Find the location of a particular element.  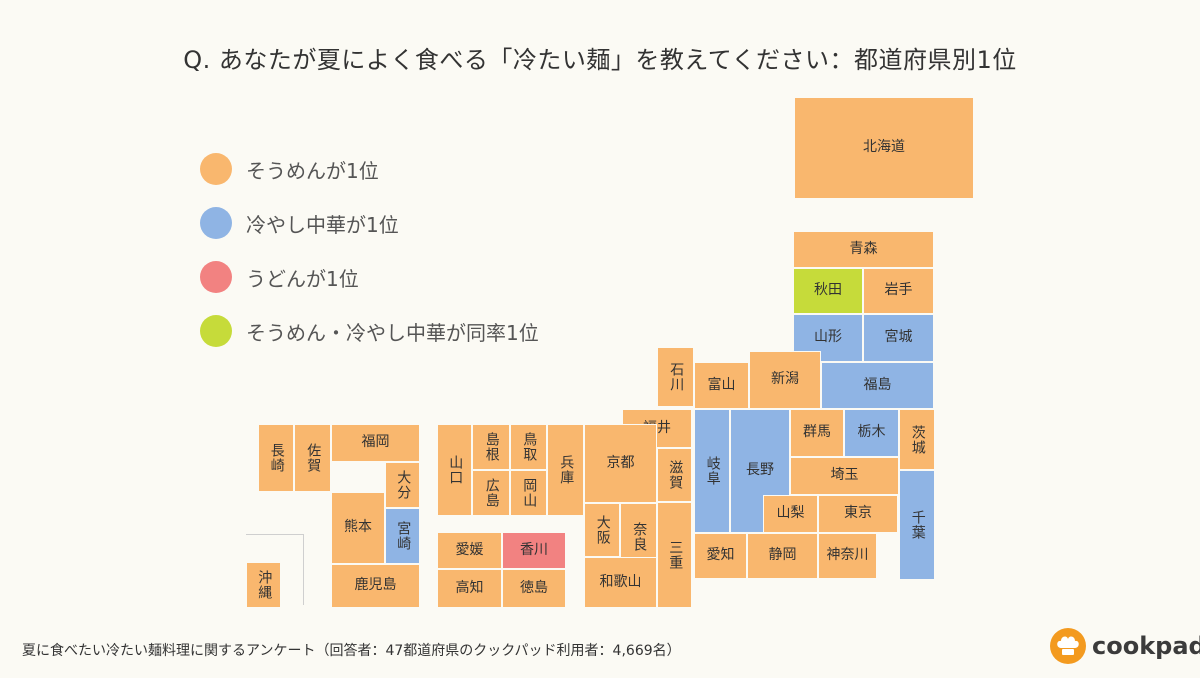

prefecture-岩手: 岩手 is located at coordinates (898, 291).